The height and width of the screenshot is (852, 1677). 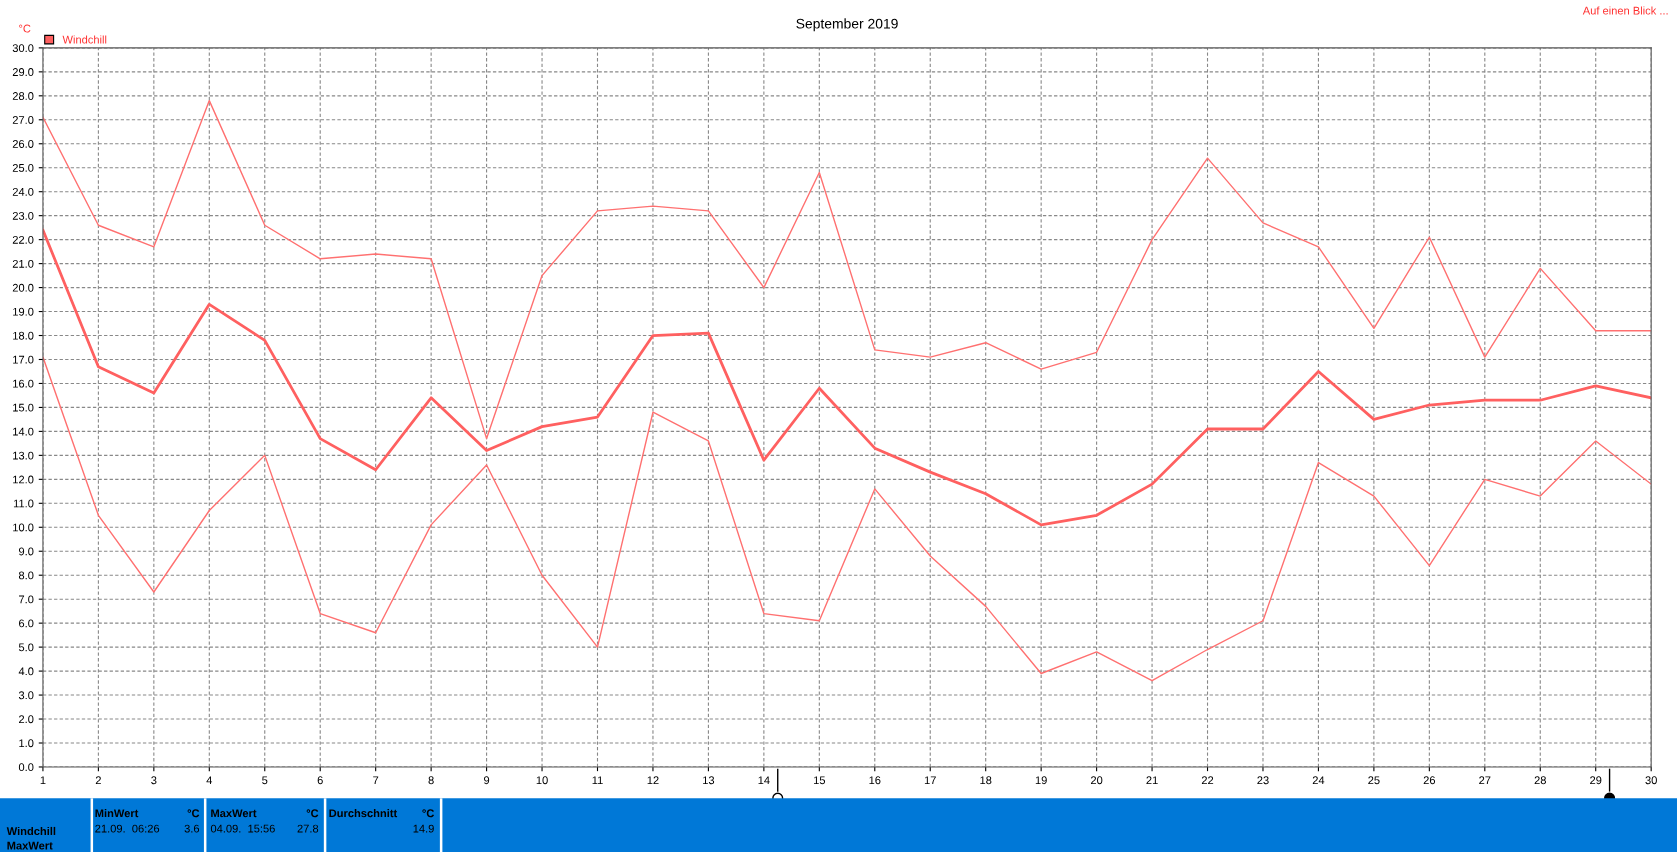 What do you see at coordinates (26, 647) in the screenshot?
I see `y-tick-label: 5.0` at bounding box center [26, 647].